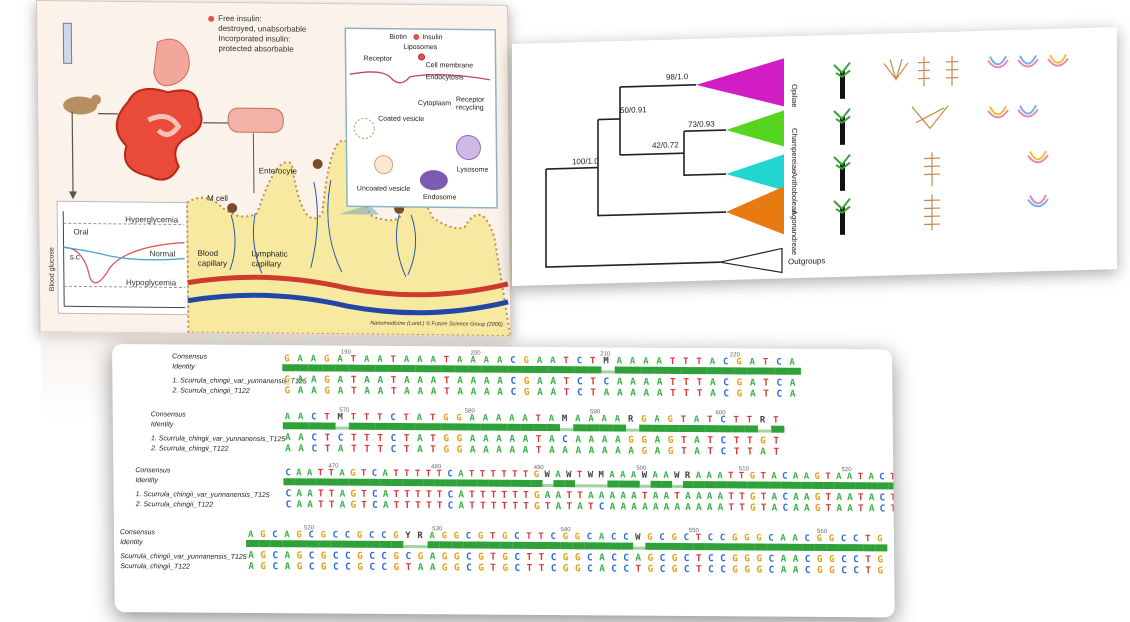 The width and height of the screenshot is (1130, 622). Describe the element at coordinates (701, 124) in the screenshot. I see `support-value: 73/0.93` at that location.